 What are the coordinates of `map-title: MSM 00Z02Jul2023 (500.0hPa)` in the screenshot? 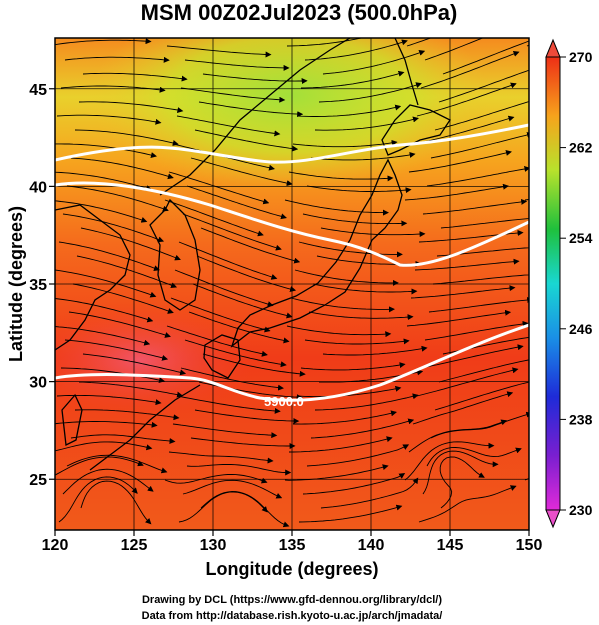 It's located at (299, 12).